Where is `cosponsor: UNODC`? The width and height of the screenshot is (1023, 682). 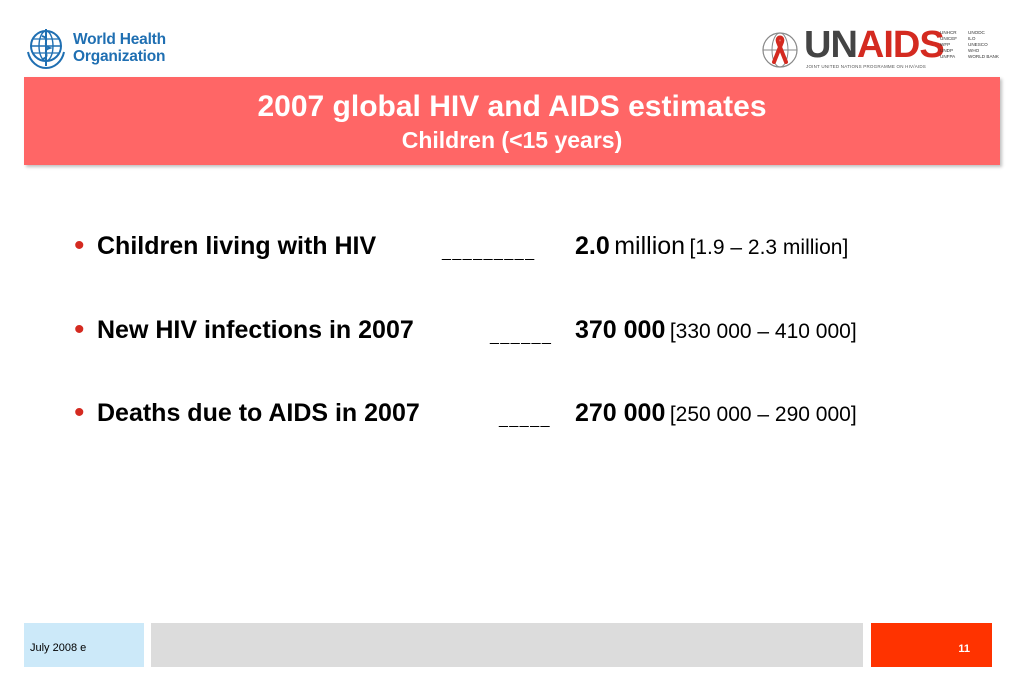 cosponsor: UNODC is located at coordinates (976, 32).